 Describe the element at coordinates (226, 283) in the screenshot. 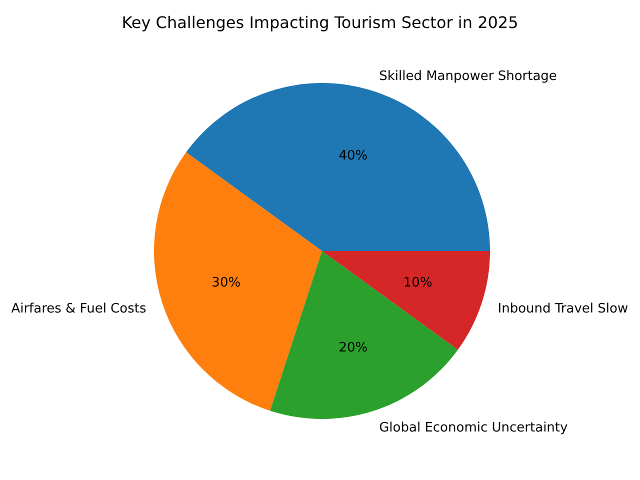

I see `data-label: 30%` at that location.